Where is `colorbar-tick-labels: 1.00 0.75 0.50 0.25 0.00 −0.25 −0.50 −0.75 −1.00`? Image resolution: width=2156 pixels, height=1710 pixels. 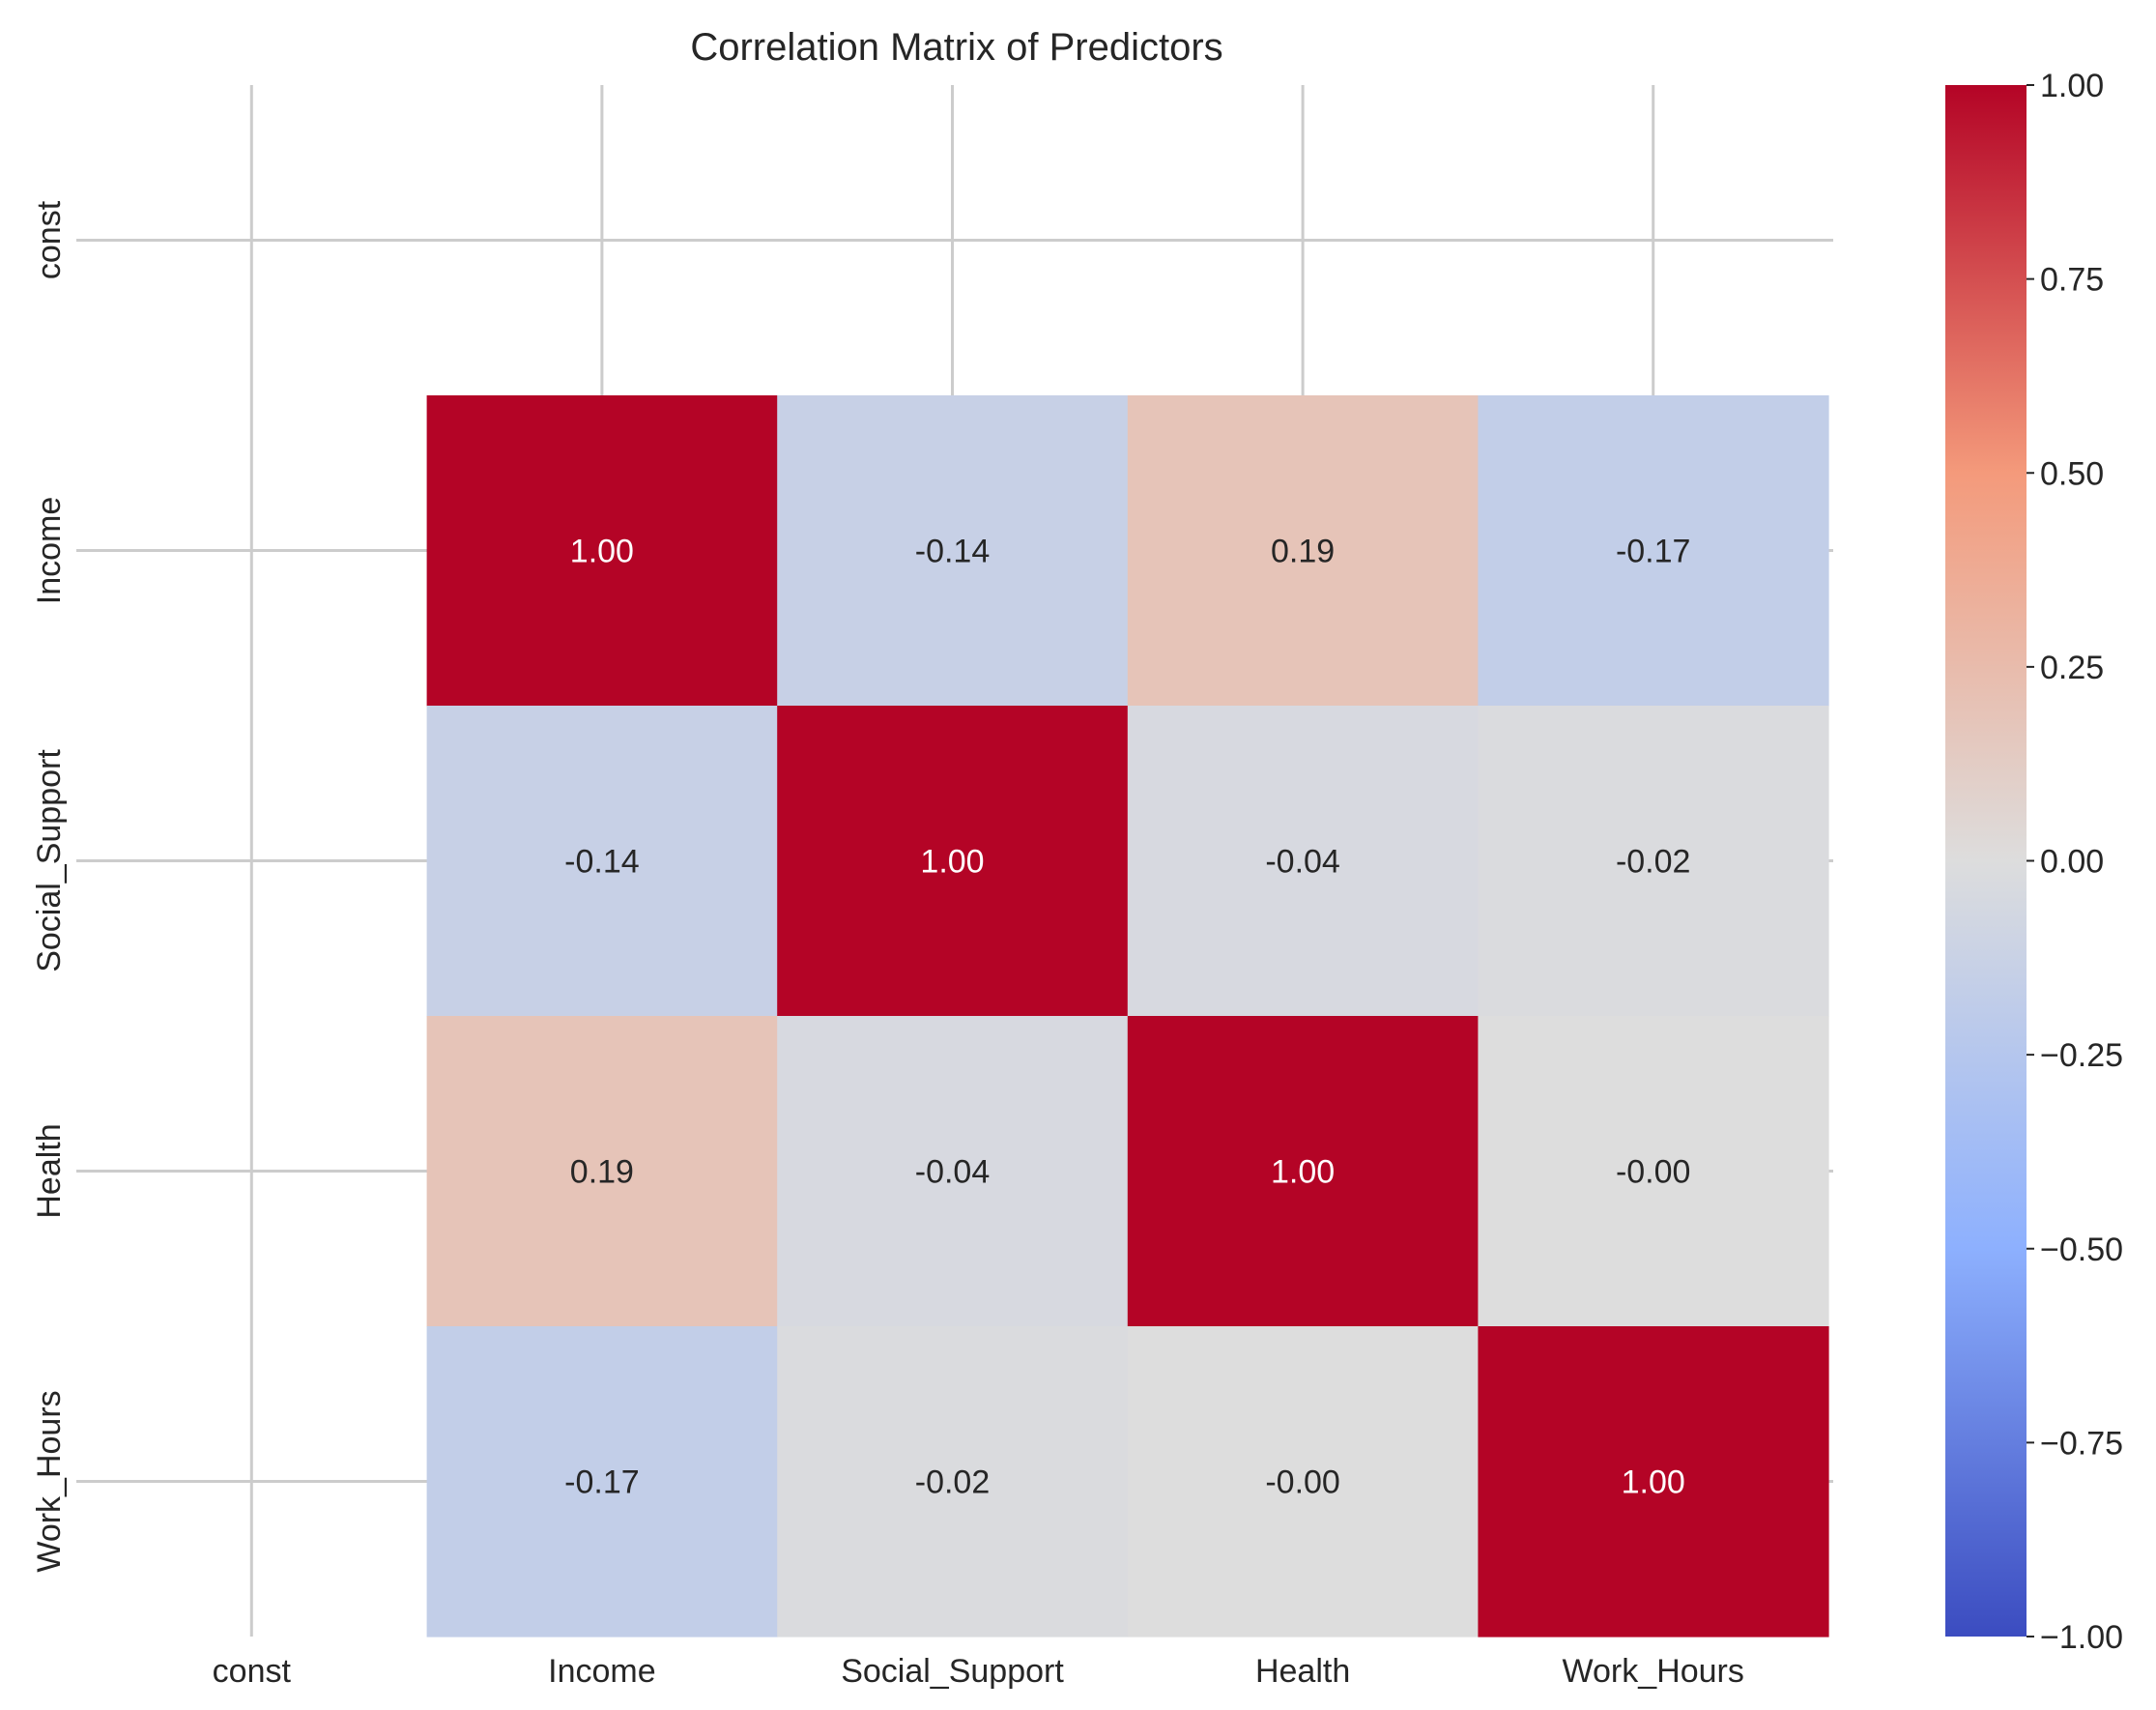 colorbar-tick-labels: 1.00 0.75 0.50 0.25 0.00 −0.25 −0.50 −0.75 −1.00 is located at coordinates (2075, 862).